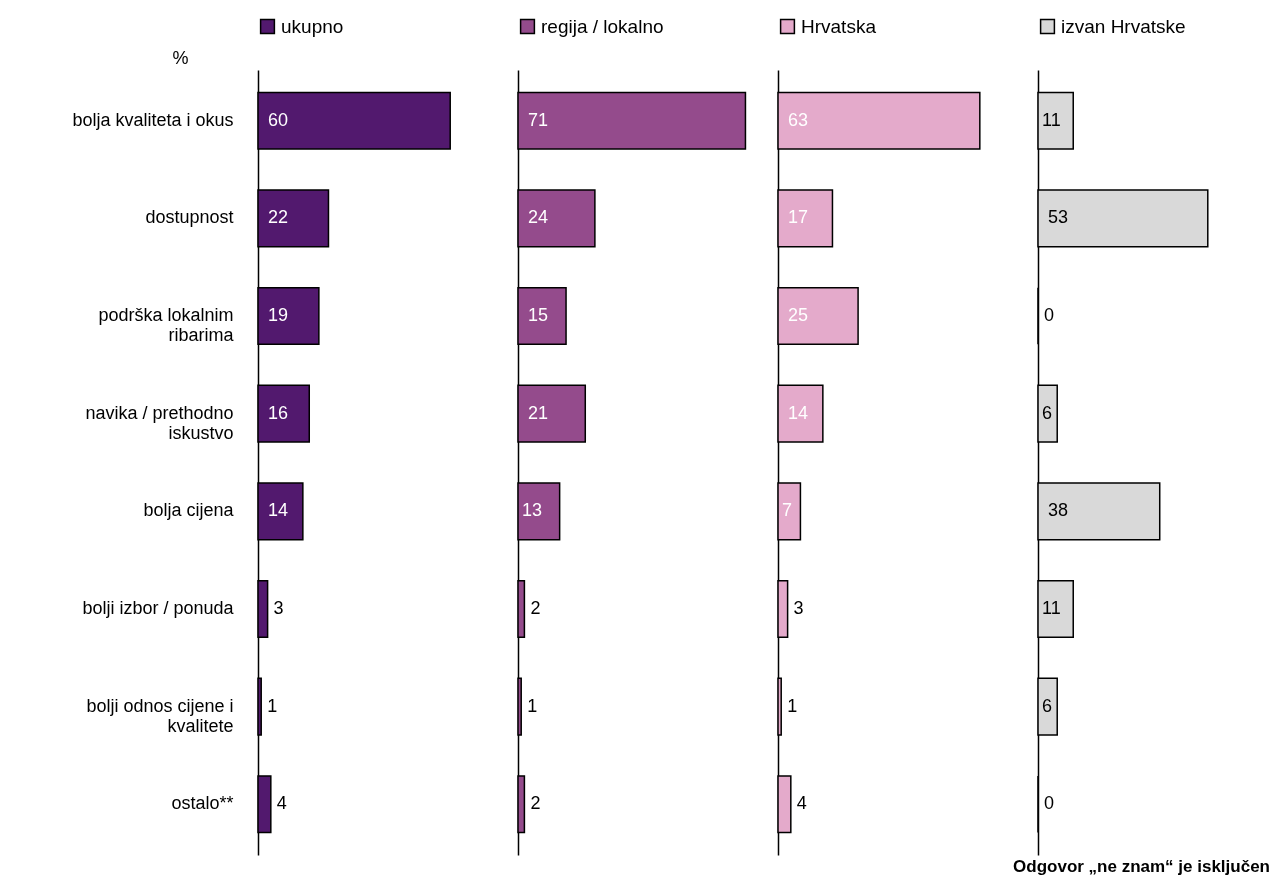 The height and width of the screenshot is (886, 1277). I want to click on data-label: 17, so click(798, 217).